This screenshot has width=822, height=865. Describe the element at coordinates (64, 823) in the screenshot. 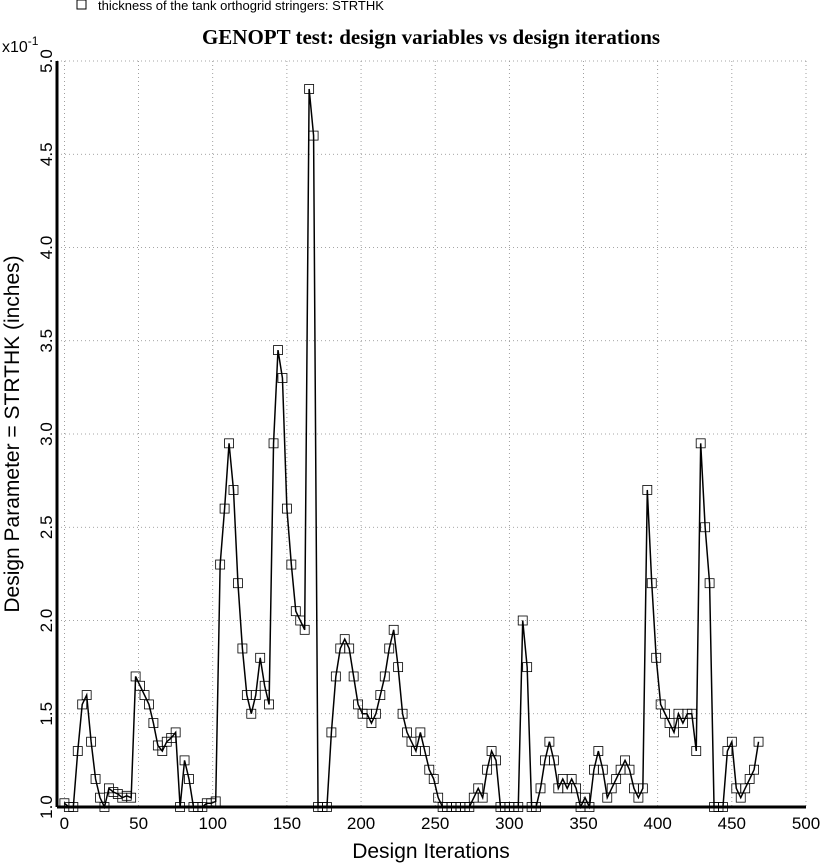

I see `x-tick-label: 0` at that location.